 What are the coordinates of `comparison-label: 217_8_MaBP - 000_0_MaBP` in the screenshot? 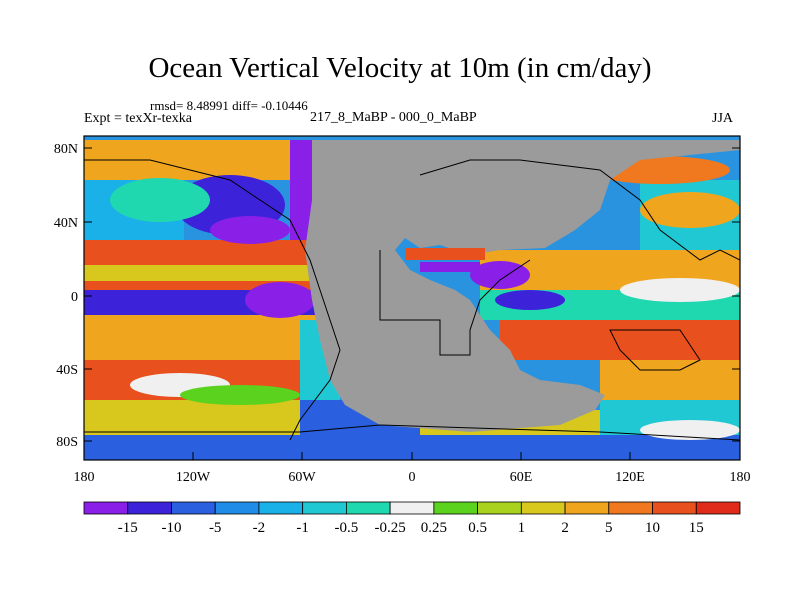 It's located at (393, 117).